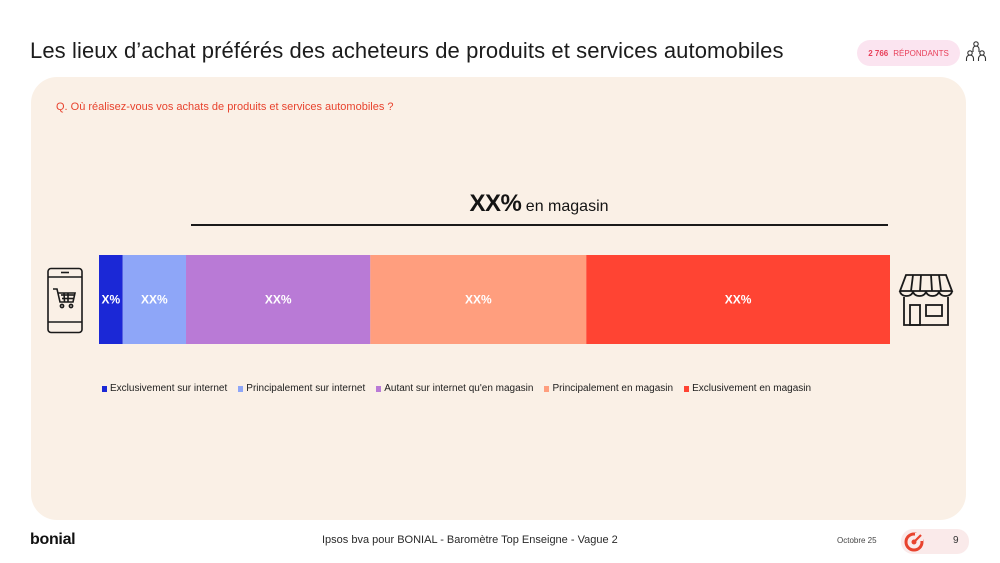 The image size is (1000, 563). What do you see at coordinates (53, 539) in the screenshot?
I see `bonial-logo: bonial` at bounding box center [53, 539].